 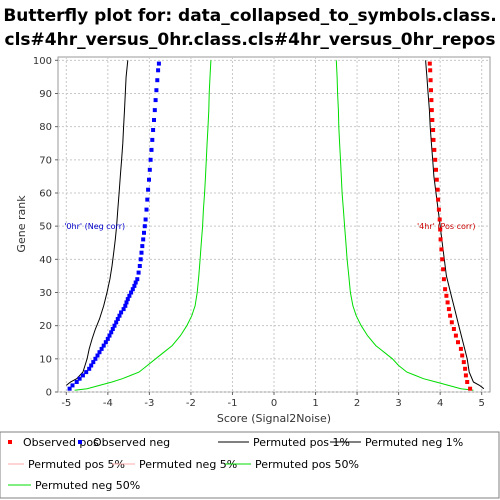 I want to click on legend-box, so click(x=250, y=465).